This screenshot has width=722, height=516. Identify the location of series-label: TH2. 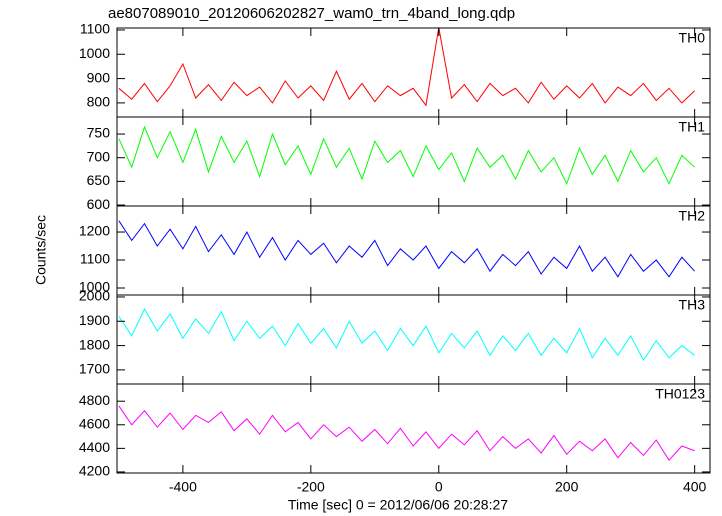
(692, 216).